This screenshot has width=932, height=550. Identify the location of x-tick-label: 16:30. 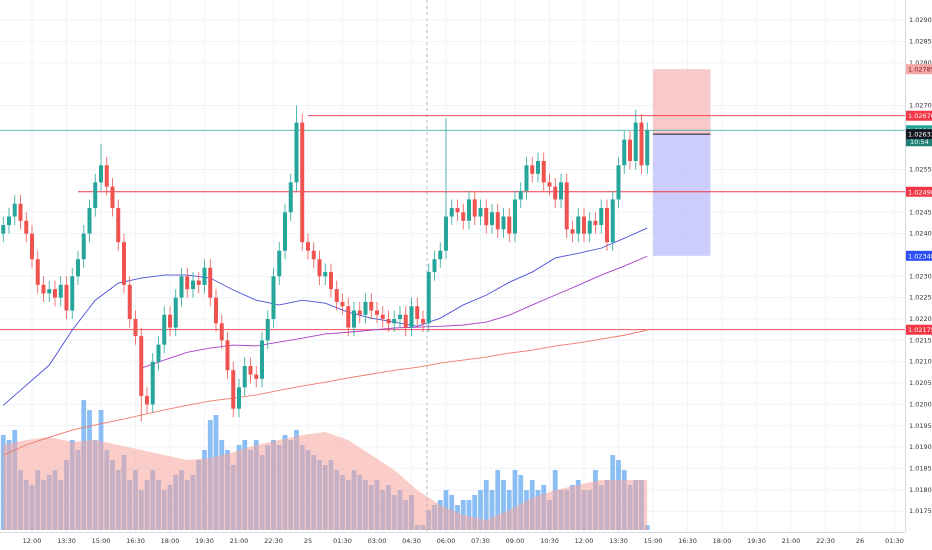
(135, 541).